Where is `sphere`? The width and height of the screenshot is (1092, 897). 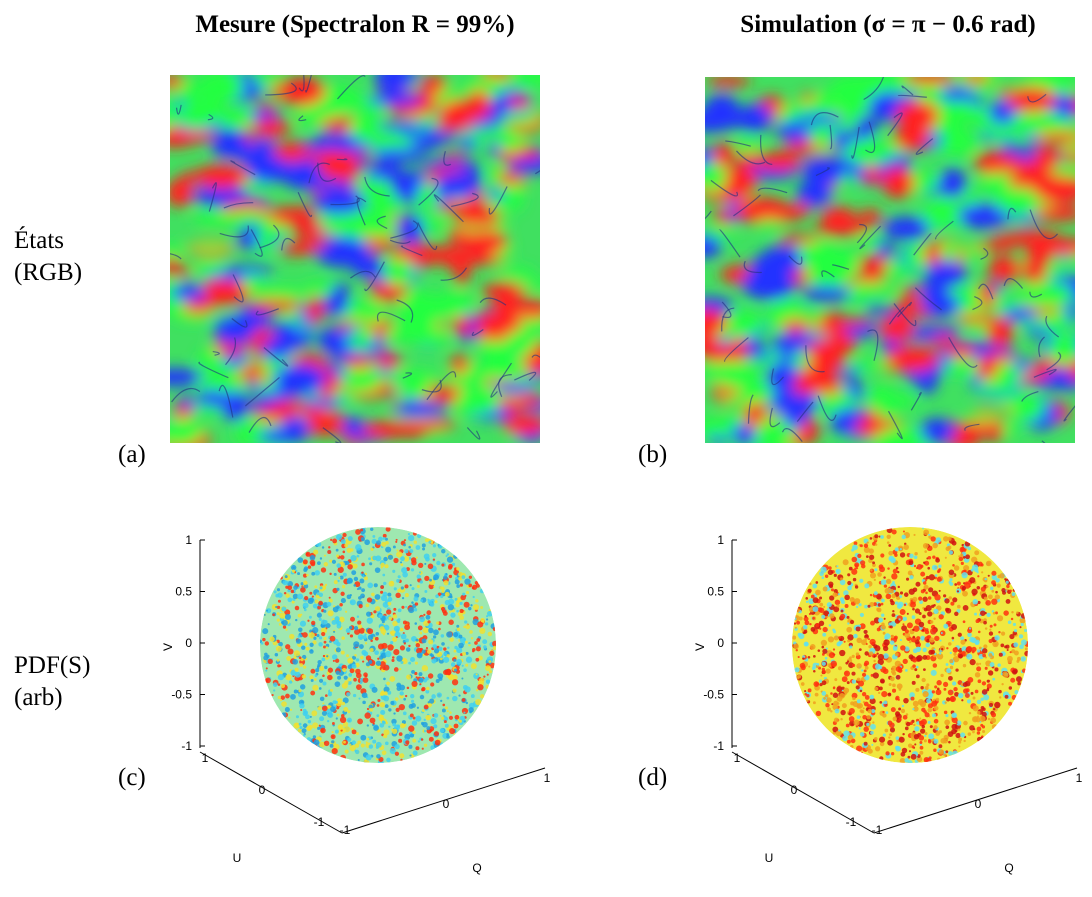 sphere is located at coordinates (378, 645).